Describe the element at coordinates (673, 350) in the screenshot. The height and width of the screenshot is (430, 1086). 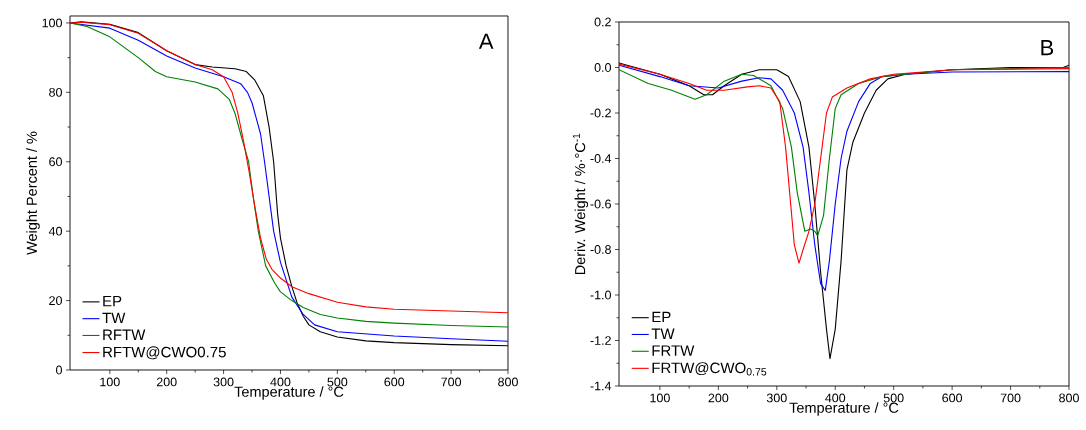
I see `legend-label: FRTW` at that location.